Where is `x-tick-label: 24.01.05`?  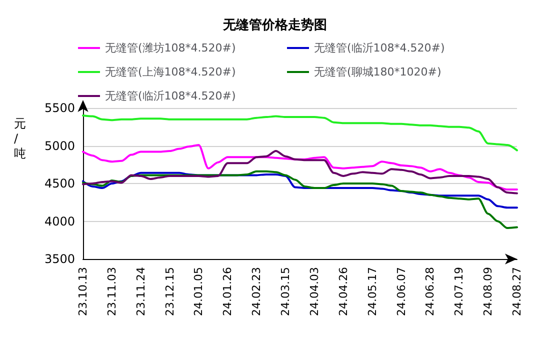
x-tick-label: 24.01.05 is located at coordinates (199, 291).